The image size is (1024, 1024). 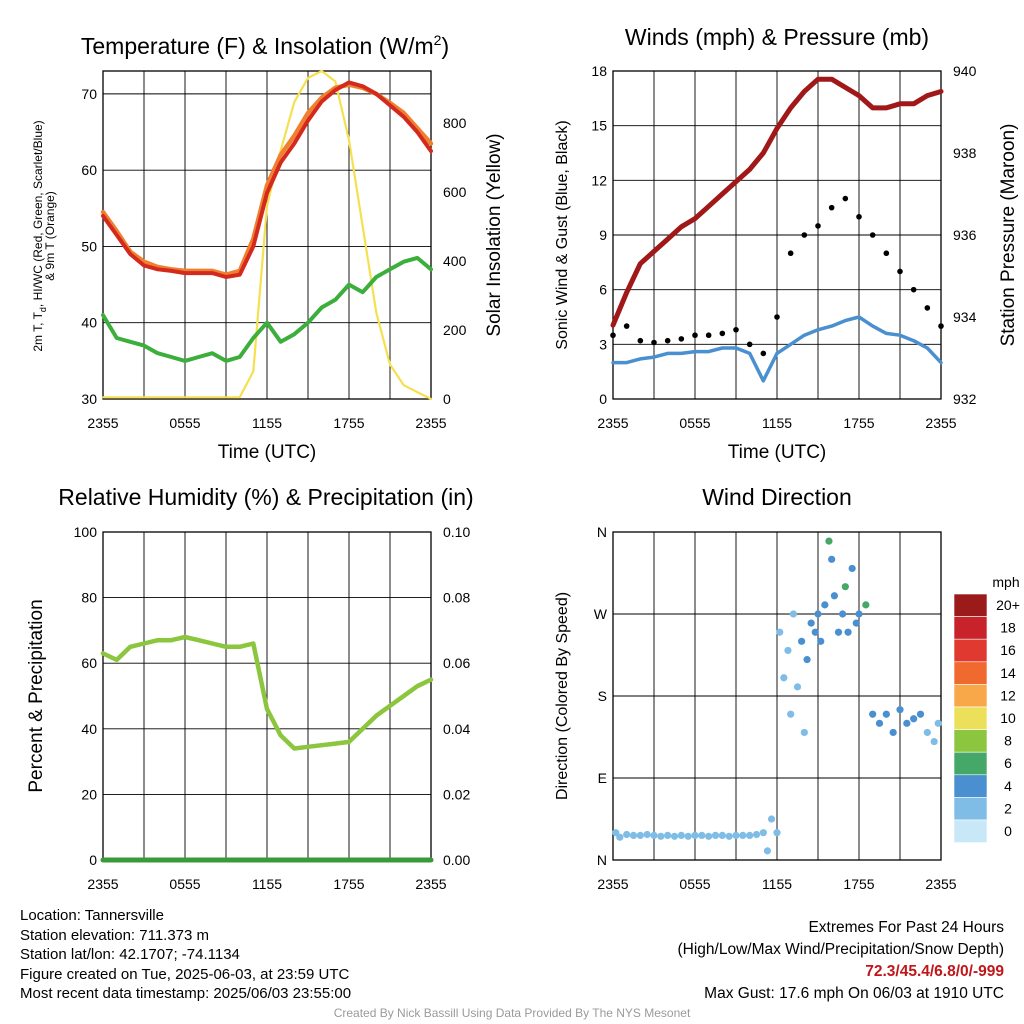 What do you see at coordinates (455, 330) in the screenshot?
I see `y2-tick-label: 200` at bounding box center [455, 330].